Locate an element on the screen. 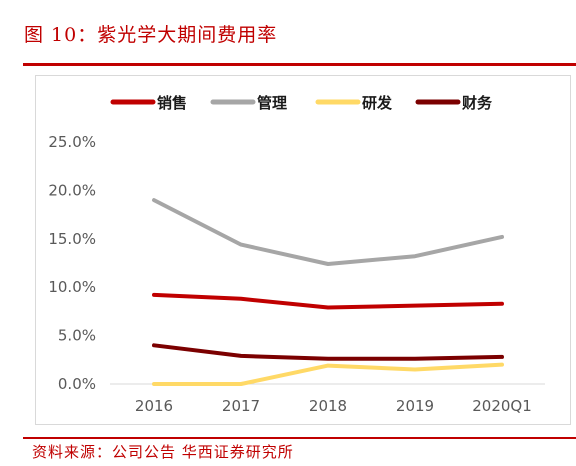 The image size is (576, 466). x-tick-label: 2016 is located at coordinates (154, 406).